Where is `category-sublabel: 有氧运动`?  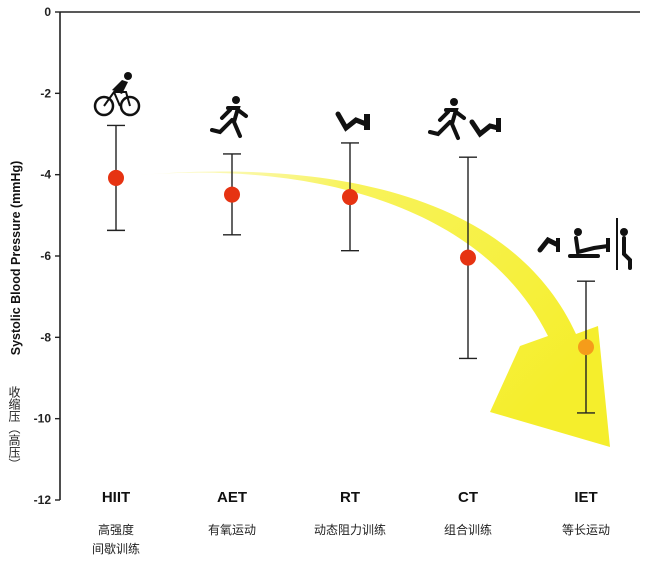
category-sublabel: 有氧运动 is located at coordinates (232, 530).